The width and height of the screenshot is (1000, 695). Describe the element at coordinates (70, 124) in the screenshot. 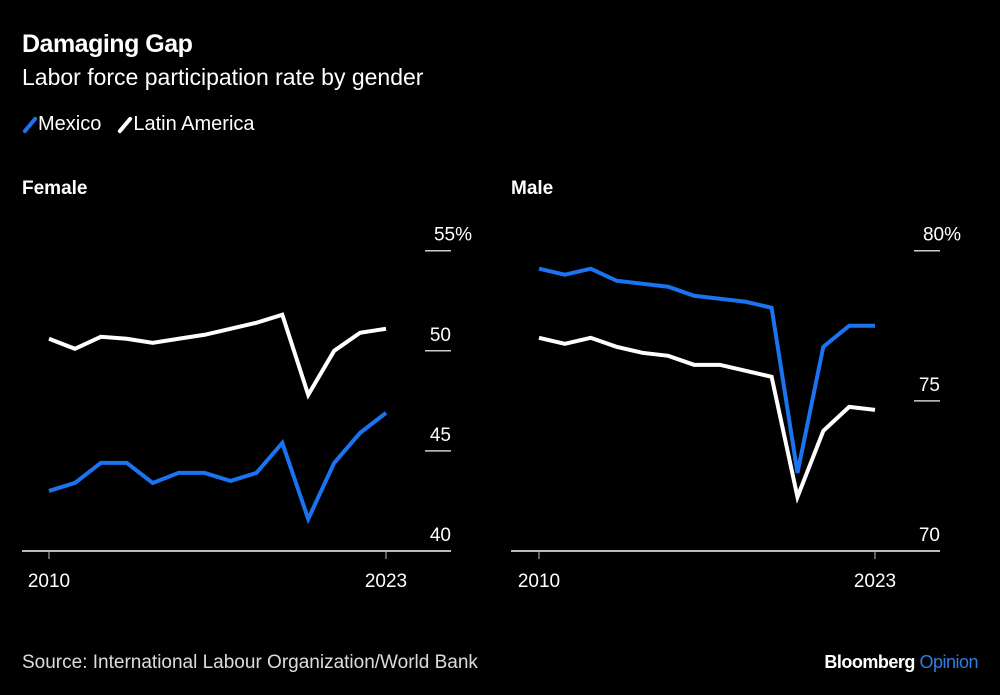

I see `legend-label: Mexico` at that location.